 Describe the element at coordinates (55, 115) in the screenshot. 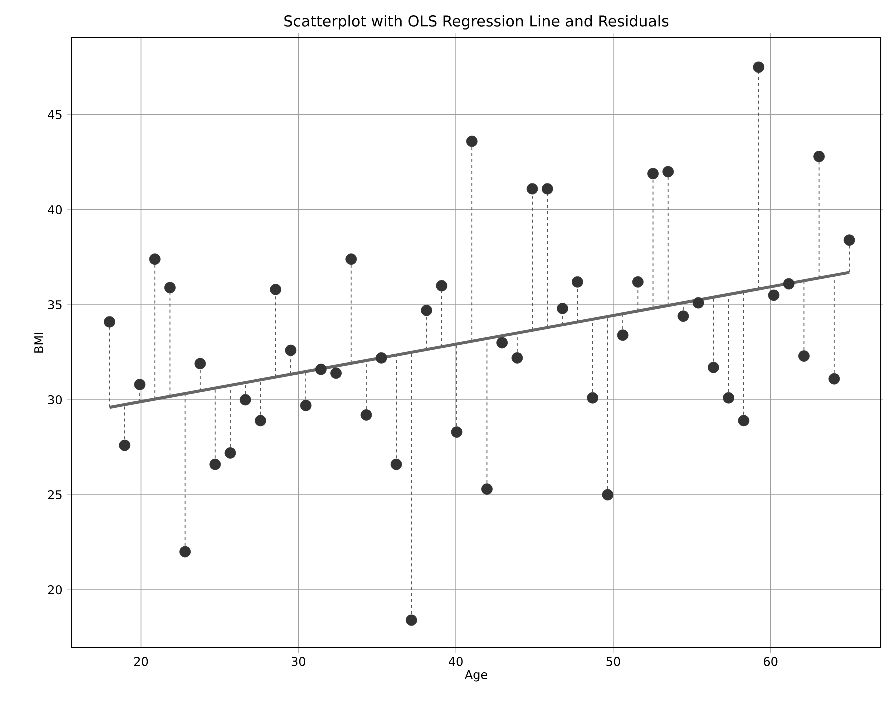

I see `y-tick-label: 45` at that location.